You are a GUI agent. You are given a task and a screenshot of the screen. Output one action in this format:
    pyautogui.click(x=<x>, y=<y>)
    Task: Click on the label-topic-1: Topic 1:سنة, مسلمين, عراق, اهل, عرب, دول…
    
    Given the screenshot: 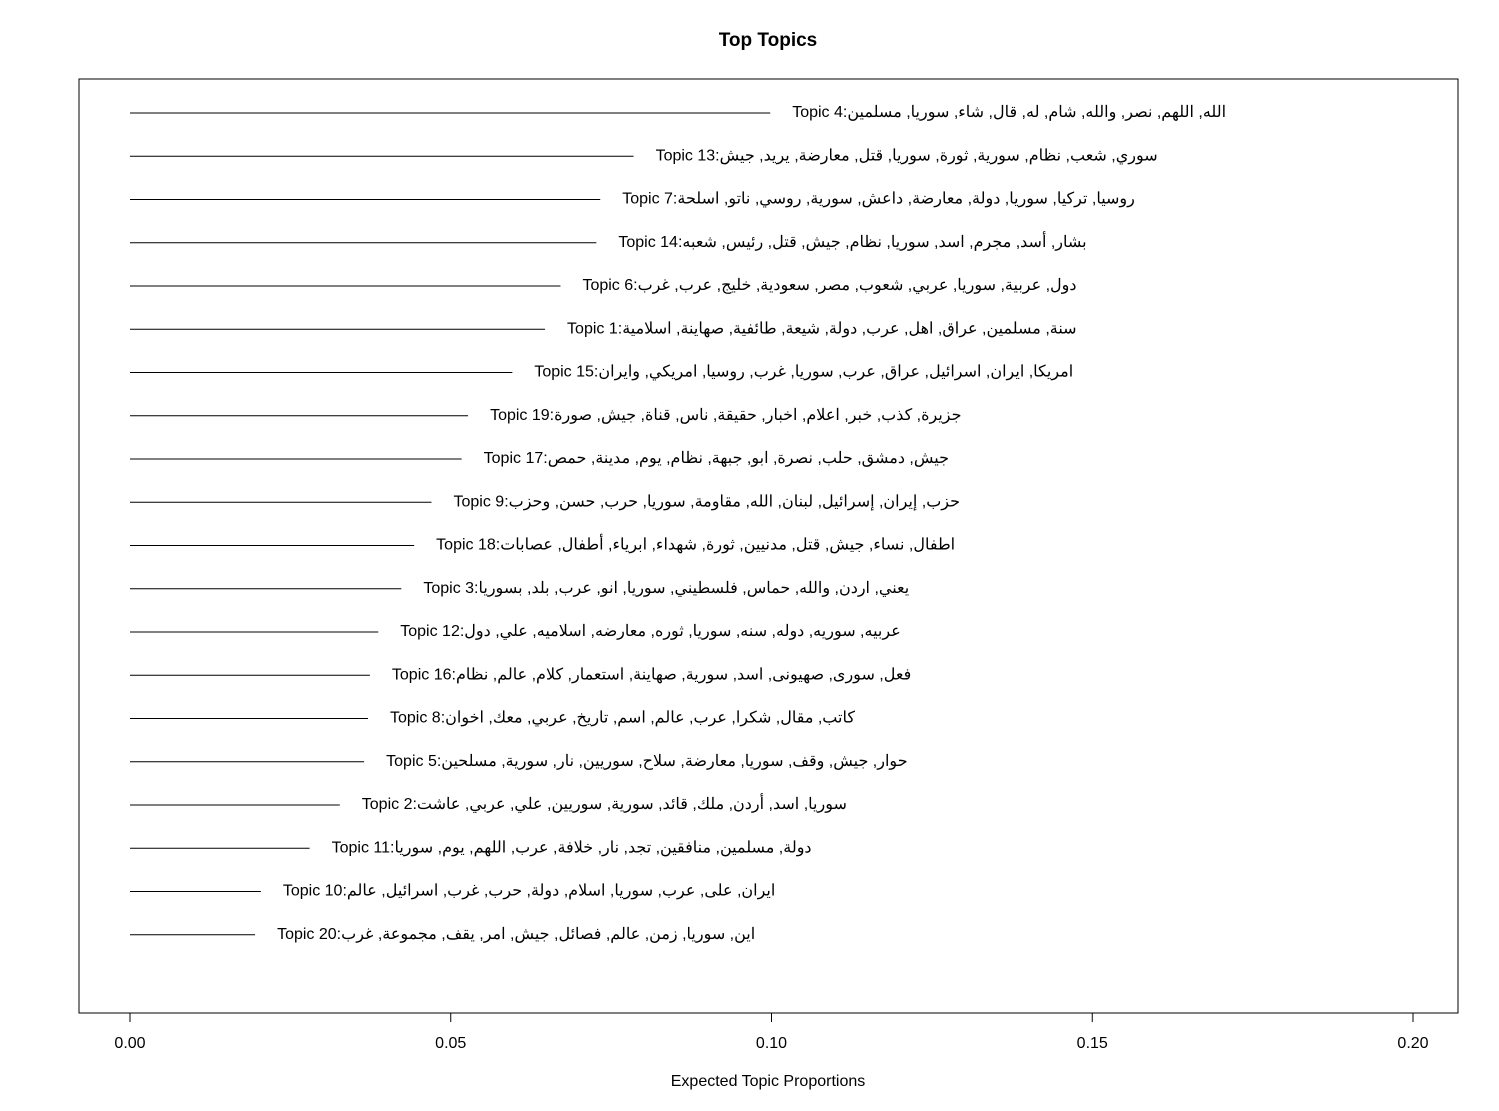 What is the action you would take?
    pyautogui.click(x=822, y=328)
    